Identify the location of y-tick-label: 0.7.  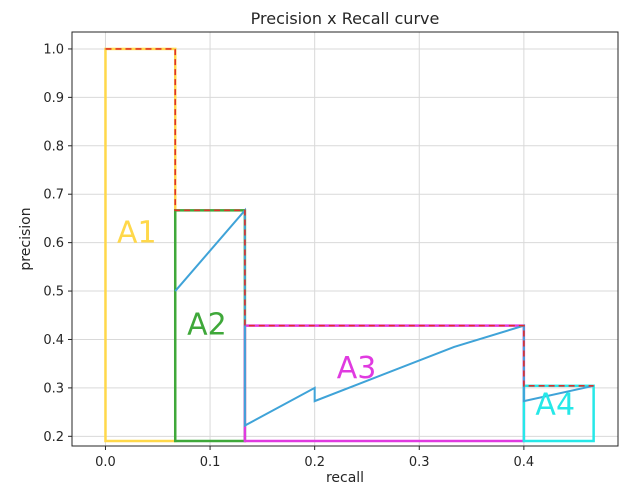
(53, 195).